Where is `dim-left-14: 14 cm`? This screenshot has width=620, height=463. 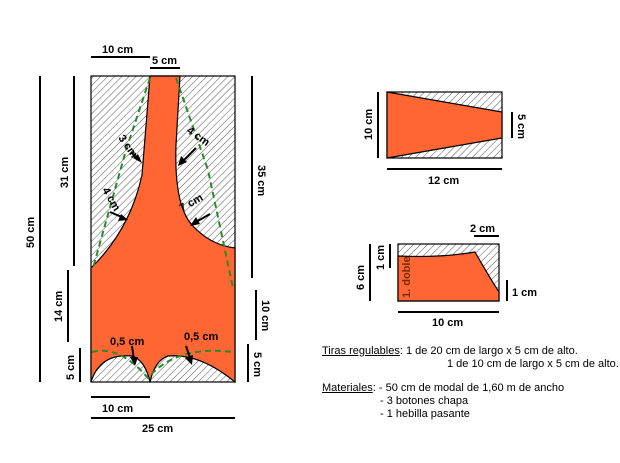
dim-left-14: 14 cm is located at coordinates (59, 306).